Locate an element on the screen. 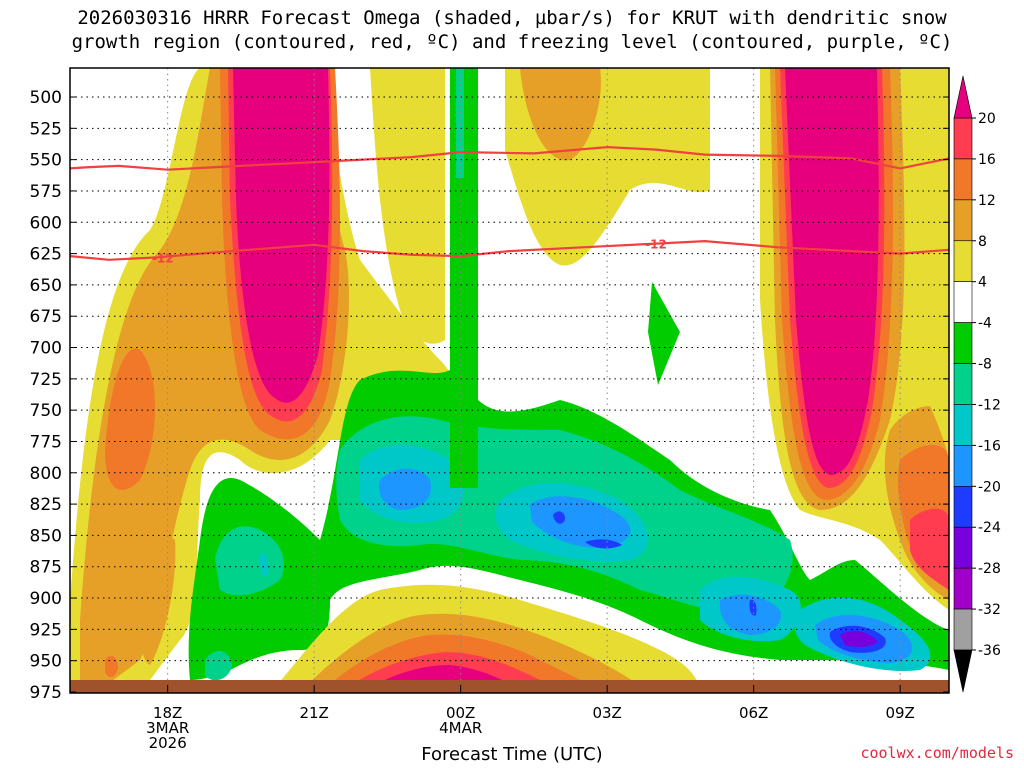 This screenshot has height=768, width=1024. x-tick-label: 21Z is located at coordinates (313, 713).